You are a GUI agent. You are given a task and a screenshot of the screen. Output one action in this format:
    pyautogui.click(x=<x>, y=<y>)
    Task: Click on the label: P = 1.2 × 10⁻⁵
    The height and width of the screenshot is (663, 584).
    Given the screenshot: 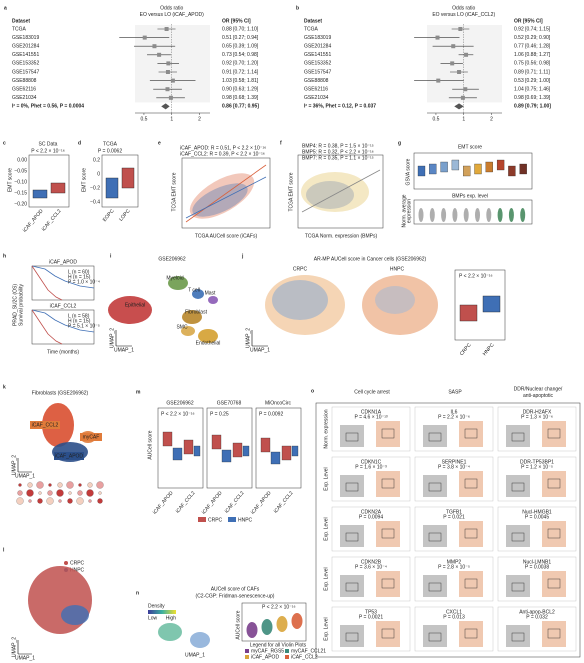 What is the action you would take?
    pyautogui.click(x=537, y=467)
    